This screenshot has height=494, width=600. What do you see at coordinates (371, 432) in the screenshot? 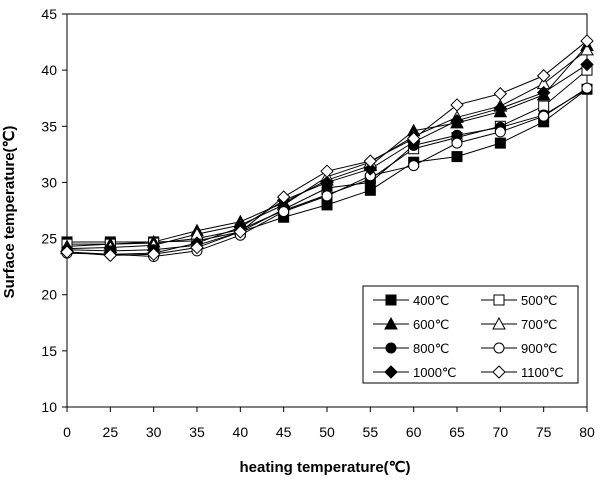
I see `x-tick-label: 55` at bounding box center [371, 432].